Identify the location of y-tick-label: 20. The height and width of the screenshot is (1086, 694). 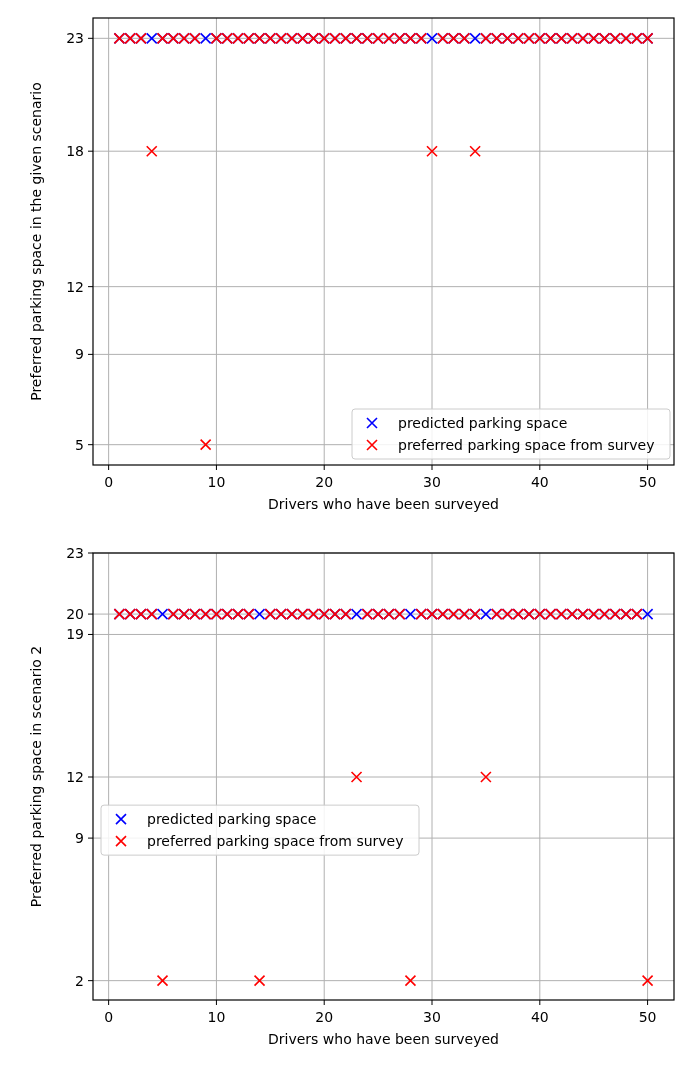
(75, 613).